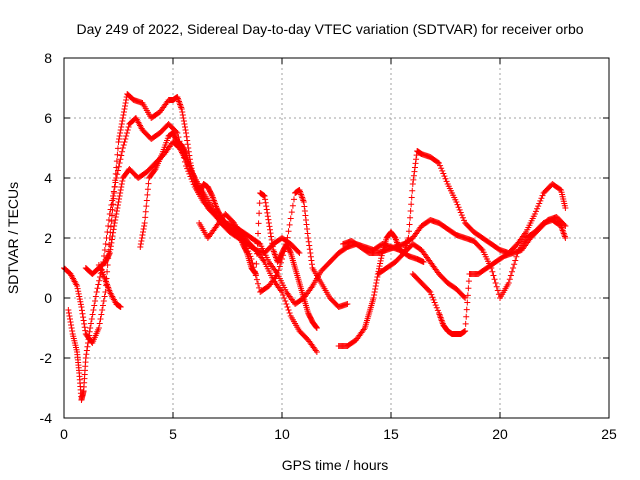 The height and width of the screenshot is (480, 640). Describe the element at coordinates (48, 118) in the screenshot. I see `y-tick-label: 6` at that location.